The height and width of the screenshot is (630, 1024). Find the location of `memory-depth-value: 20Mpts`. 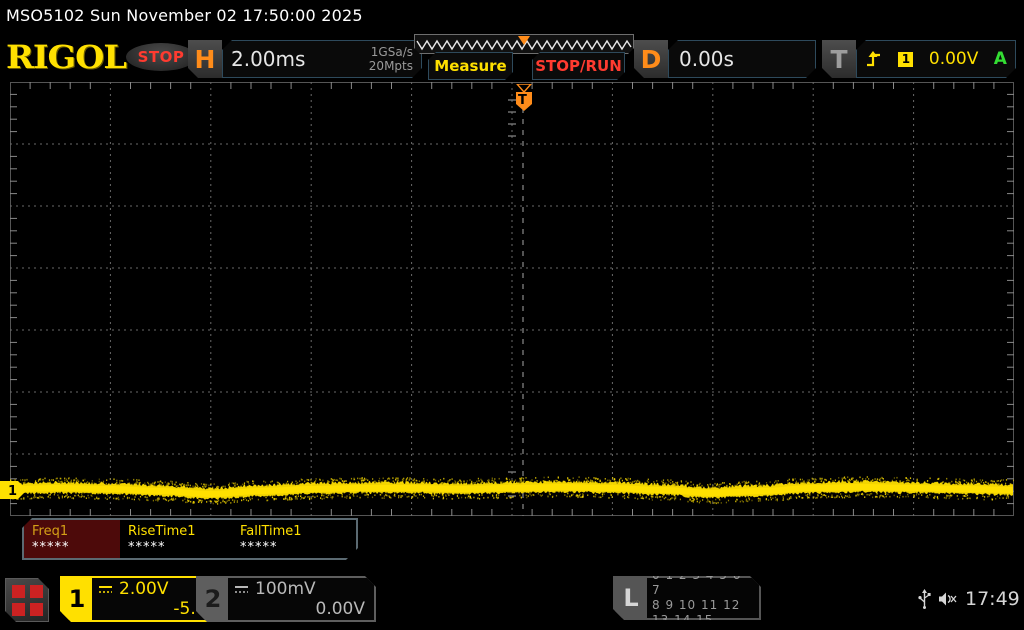

memory-depth-value: 20Mpts is located at coordinates (390, 66).